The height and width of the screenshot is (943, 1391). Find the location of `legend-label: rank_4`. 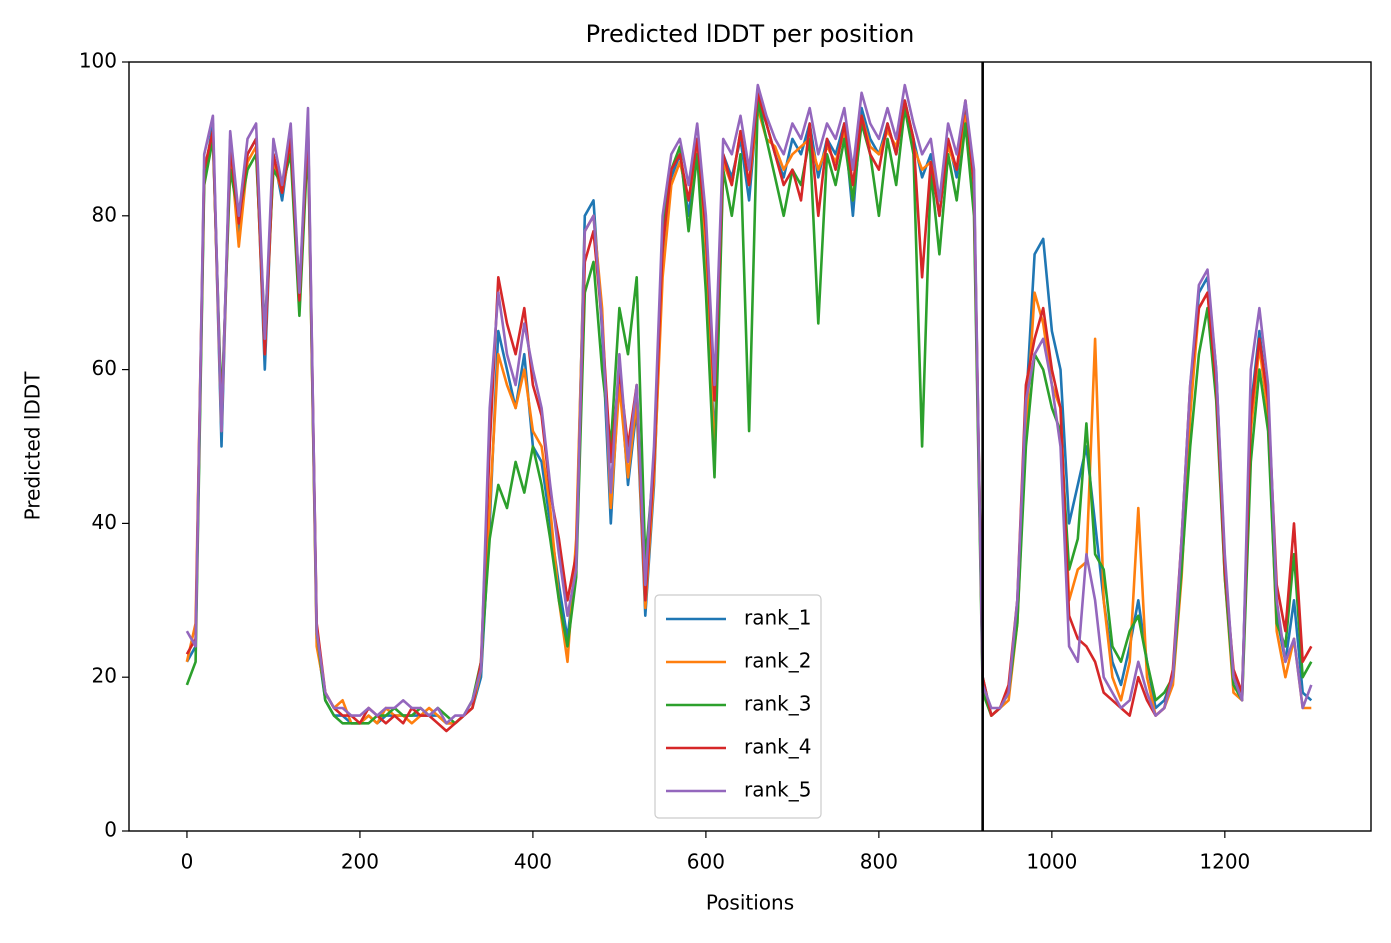

legend-label: rank_4 is located at coordinates (777, 747).